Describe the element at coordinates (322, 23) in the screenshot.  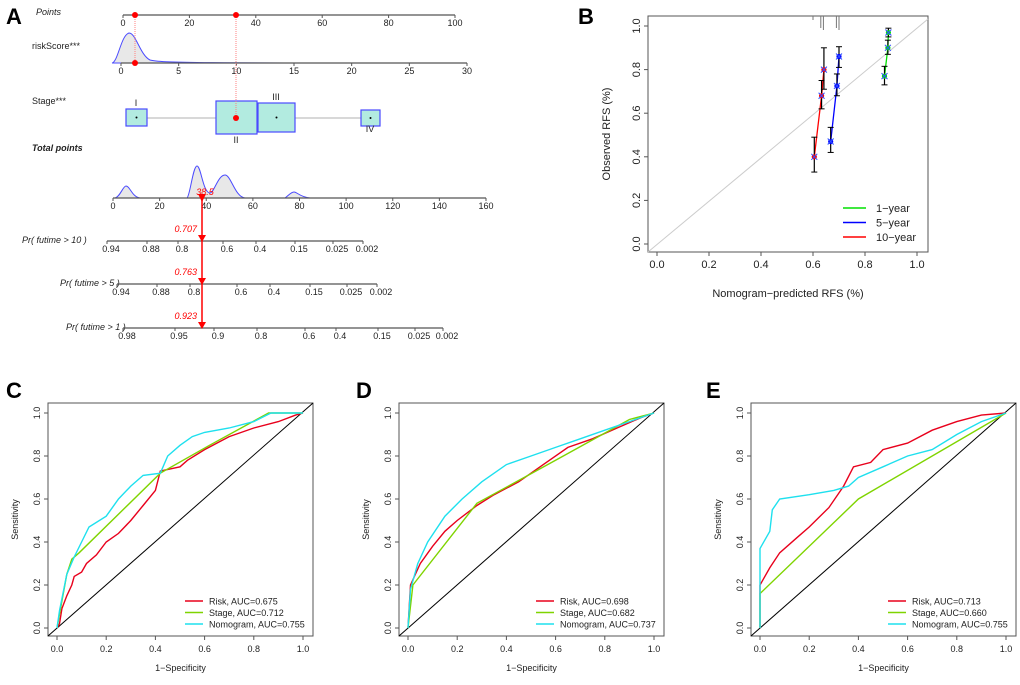
I see `points-tick-label: 60` at that location.